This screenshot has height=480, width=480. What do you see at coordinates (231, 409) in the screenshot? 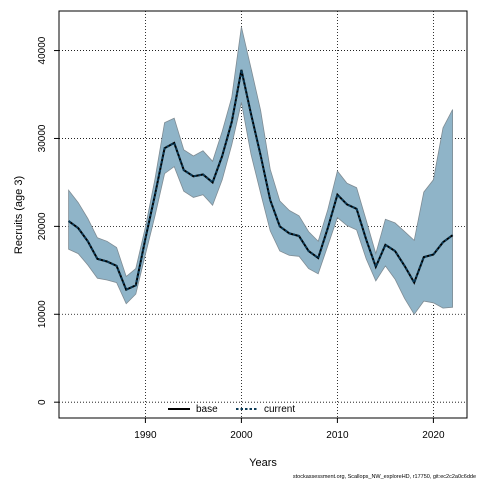
I see `legend: base current` at bounding box center [231, 409].